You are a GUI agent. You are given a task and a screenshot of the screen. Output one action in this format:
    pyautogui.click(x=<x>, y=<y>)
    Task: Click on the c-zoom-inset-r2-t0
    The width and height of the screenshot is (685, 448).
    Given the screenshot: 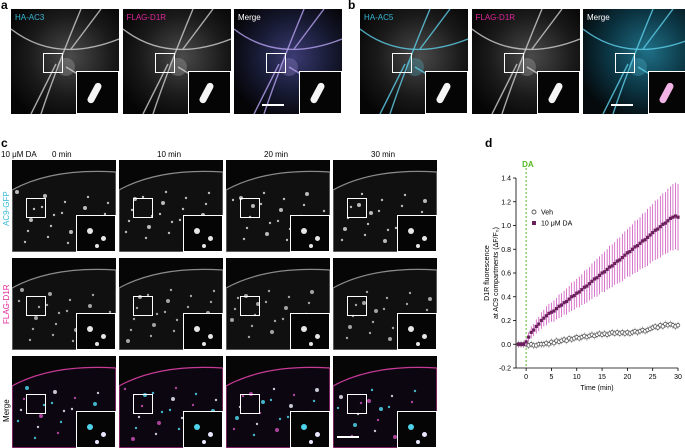 What is the action you would take?
    pyautogui.click(x=96, y=429)
    